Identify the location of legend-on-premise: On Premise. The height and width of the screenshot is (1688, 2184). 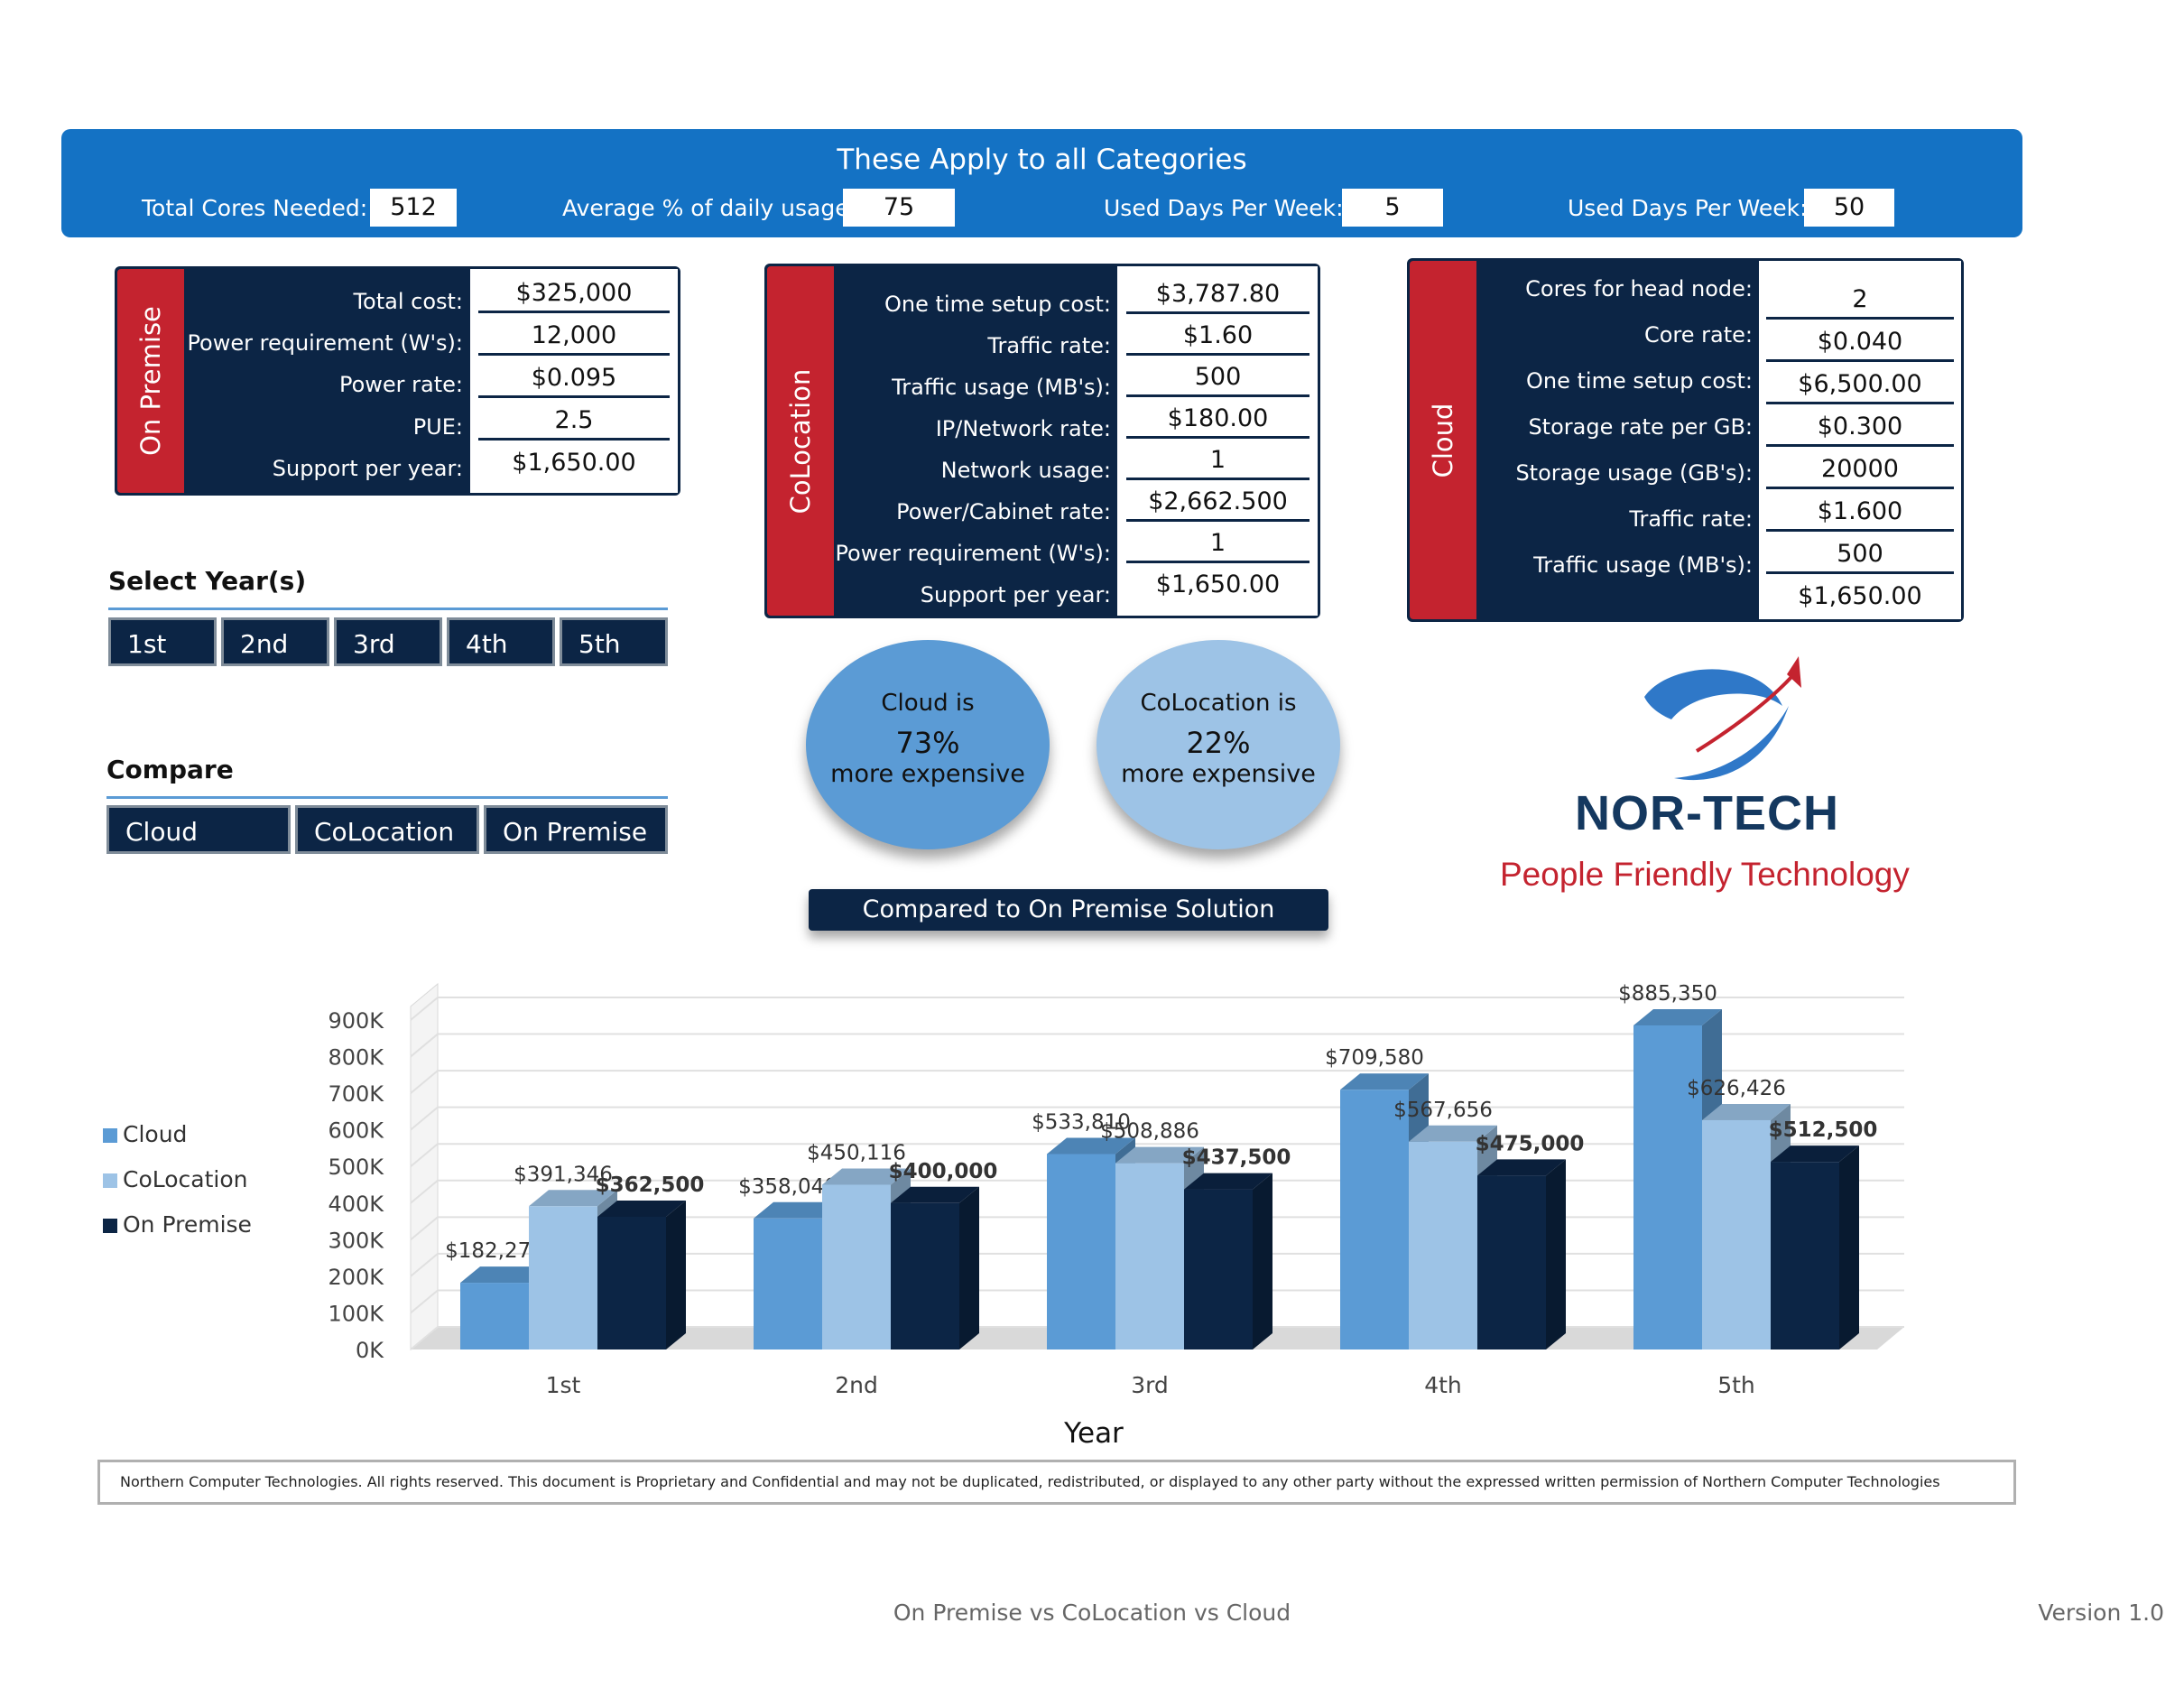
(177, 1225).